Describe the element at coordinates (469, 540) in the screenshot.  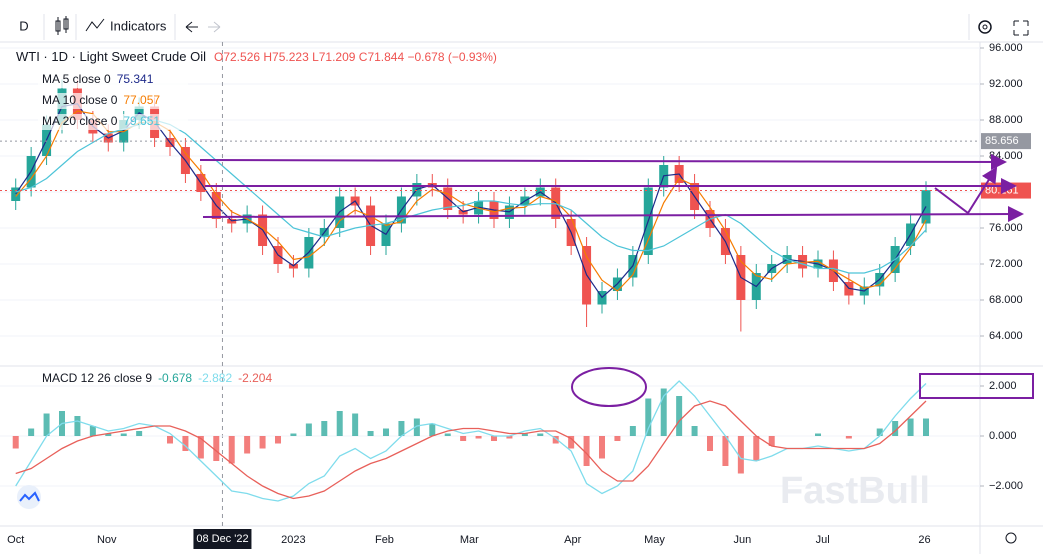
I see `x-tick-label: Mar` at that location.